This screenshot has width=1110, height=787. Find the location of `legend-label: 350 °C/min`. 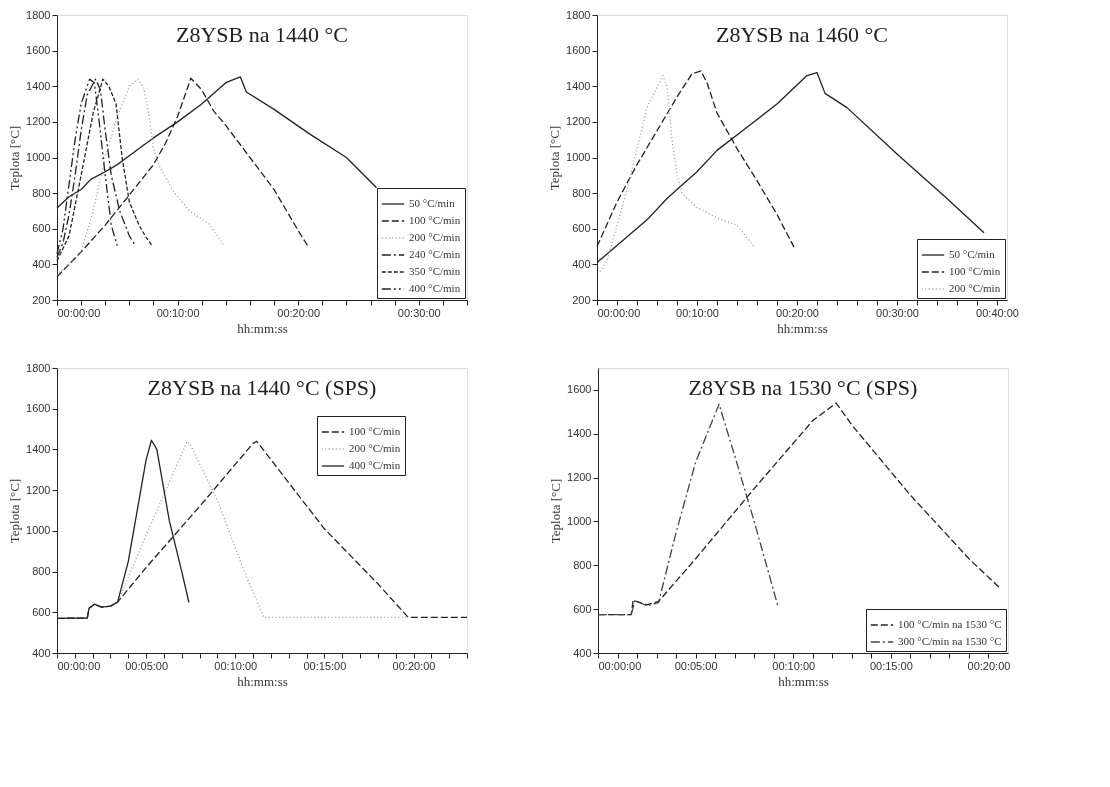

legend-label: 350 °C/min is located at coordinates (435, 271).